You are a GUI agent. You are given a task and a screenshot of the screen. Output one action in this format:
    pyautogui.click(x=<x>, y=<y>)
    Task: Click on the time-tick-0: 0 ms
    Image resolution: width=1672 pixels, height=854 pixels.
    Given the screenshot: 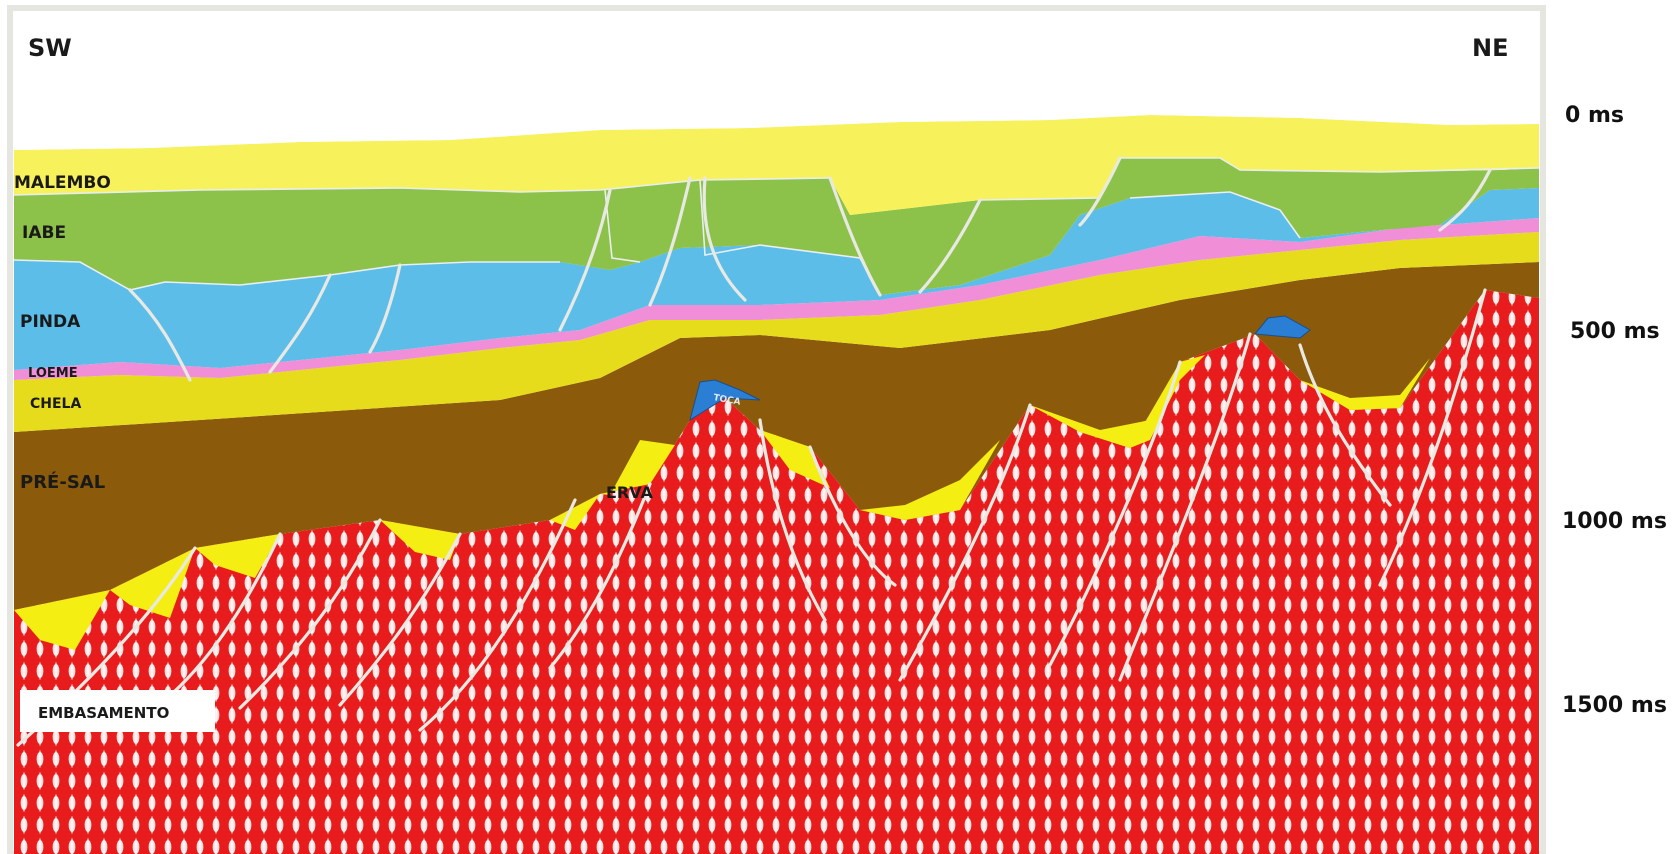 What is the action you would take?
    pyautogui.click(x=1594, y=115)
    